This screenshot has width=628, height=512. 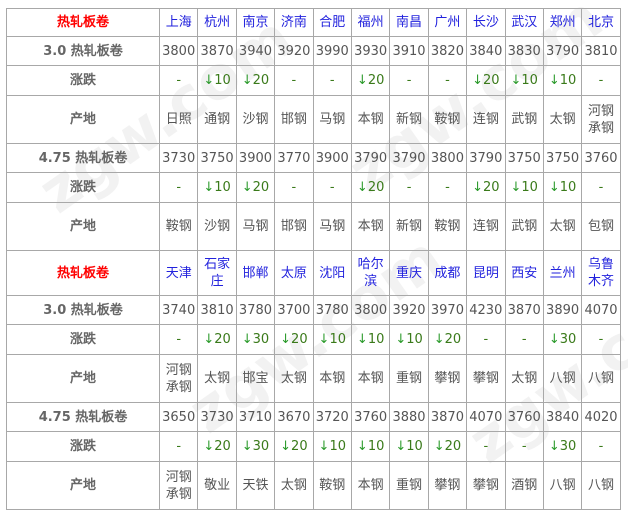 I want to click on price-cell: 3970, so click(x=447, y=310).